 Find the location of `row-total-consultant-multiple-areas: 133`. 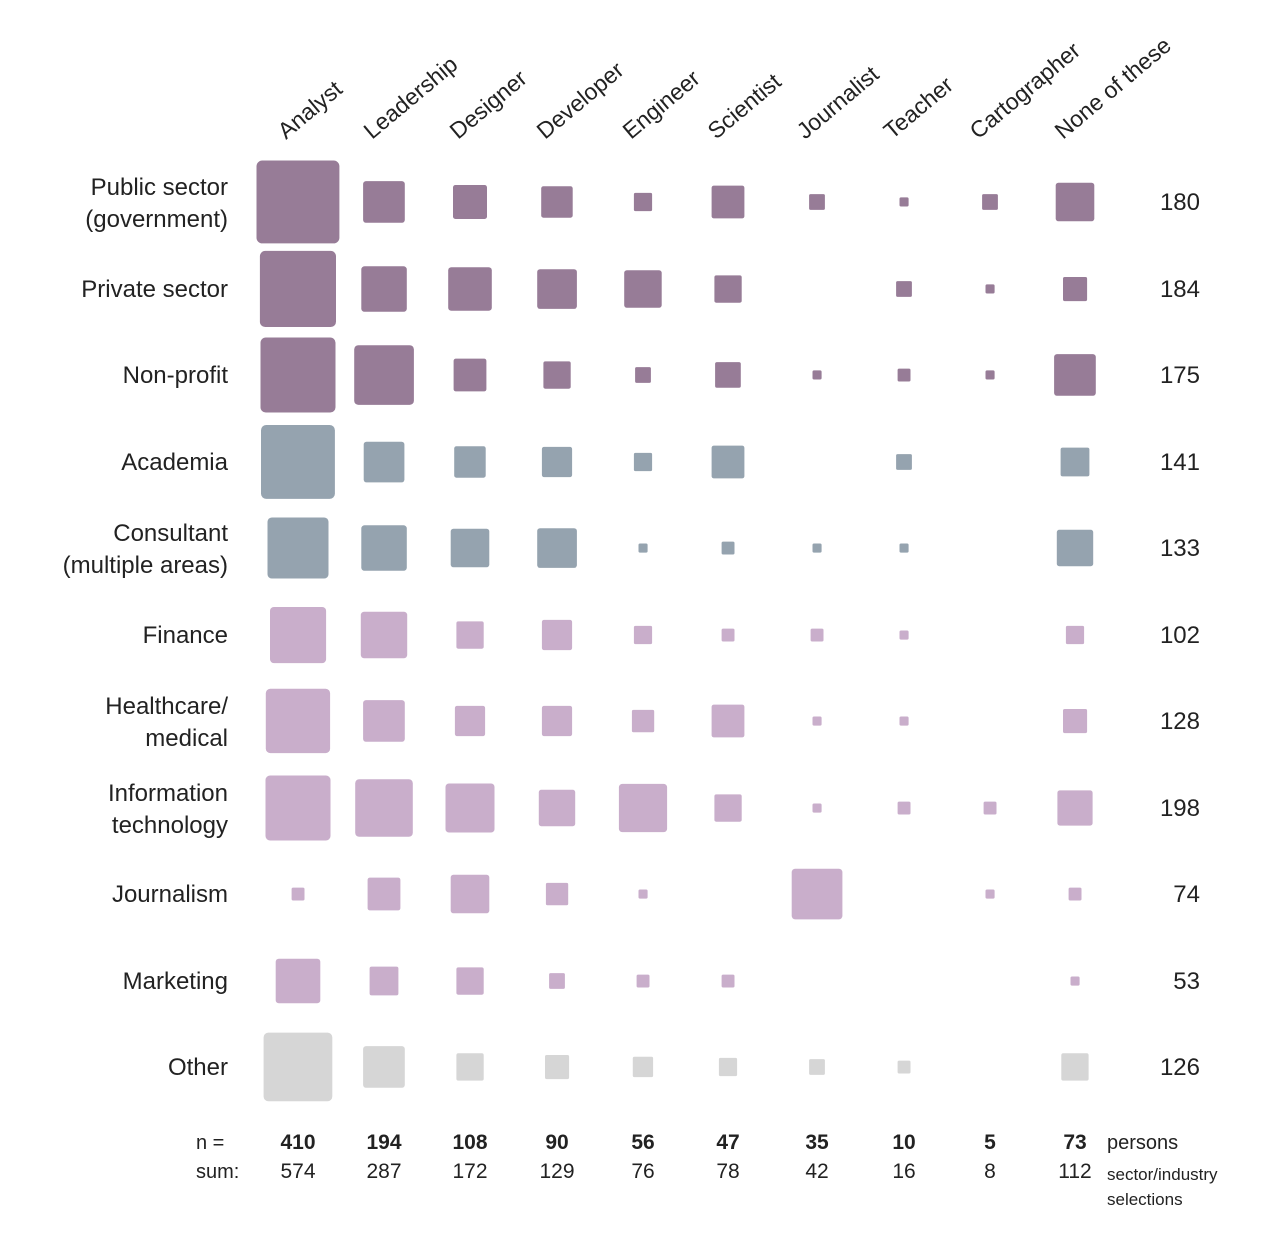

row-total-consultant-multiple-areas: 133 is located at coordinates (1180, 548).